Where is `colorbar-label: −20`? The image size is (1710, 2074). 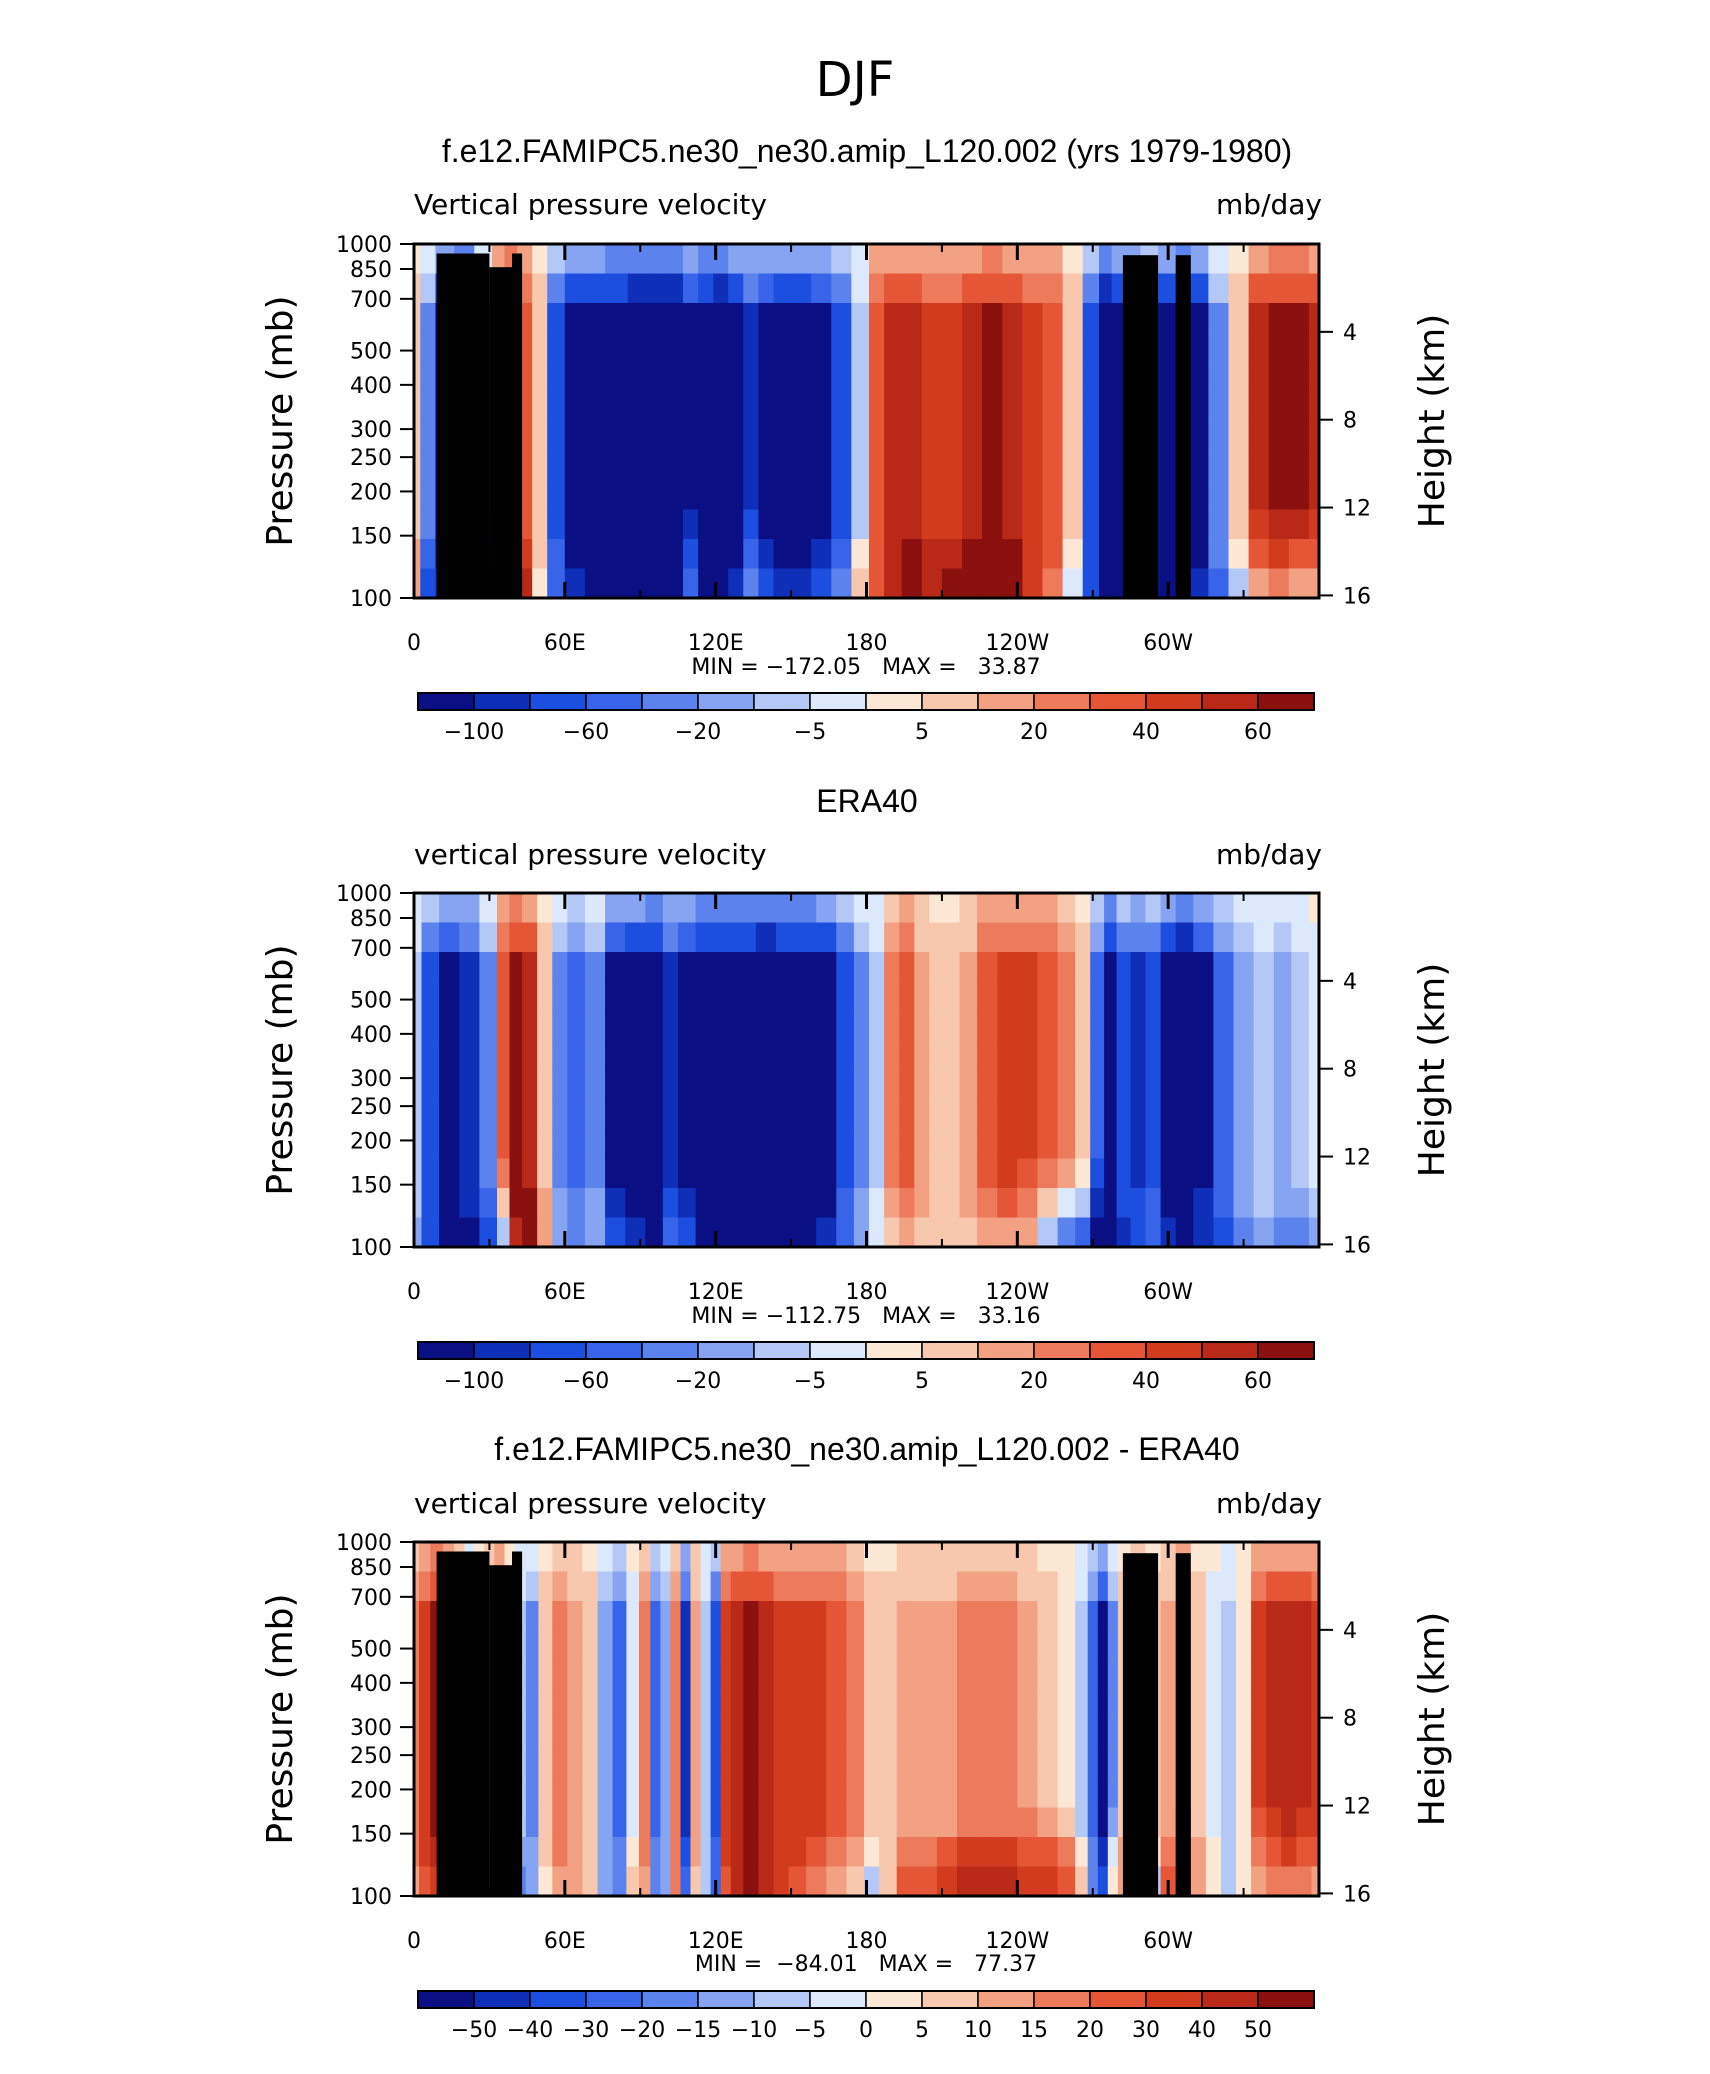 colorbar-label: −20 is located at coordinates (642, 2030).